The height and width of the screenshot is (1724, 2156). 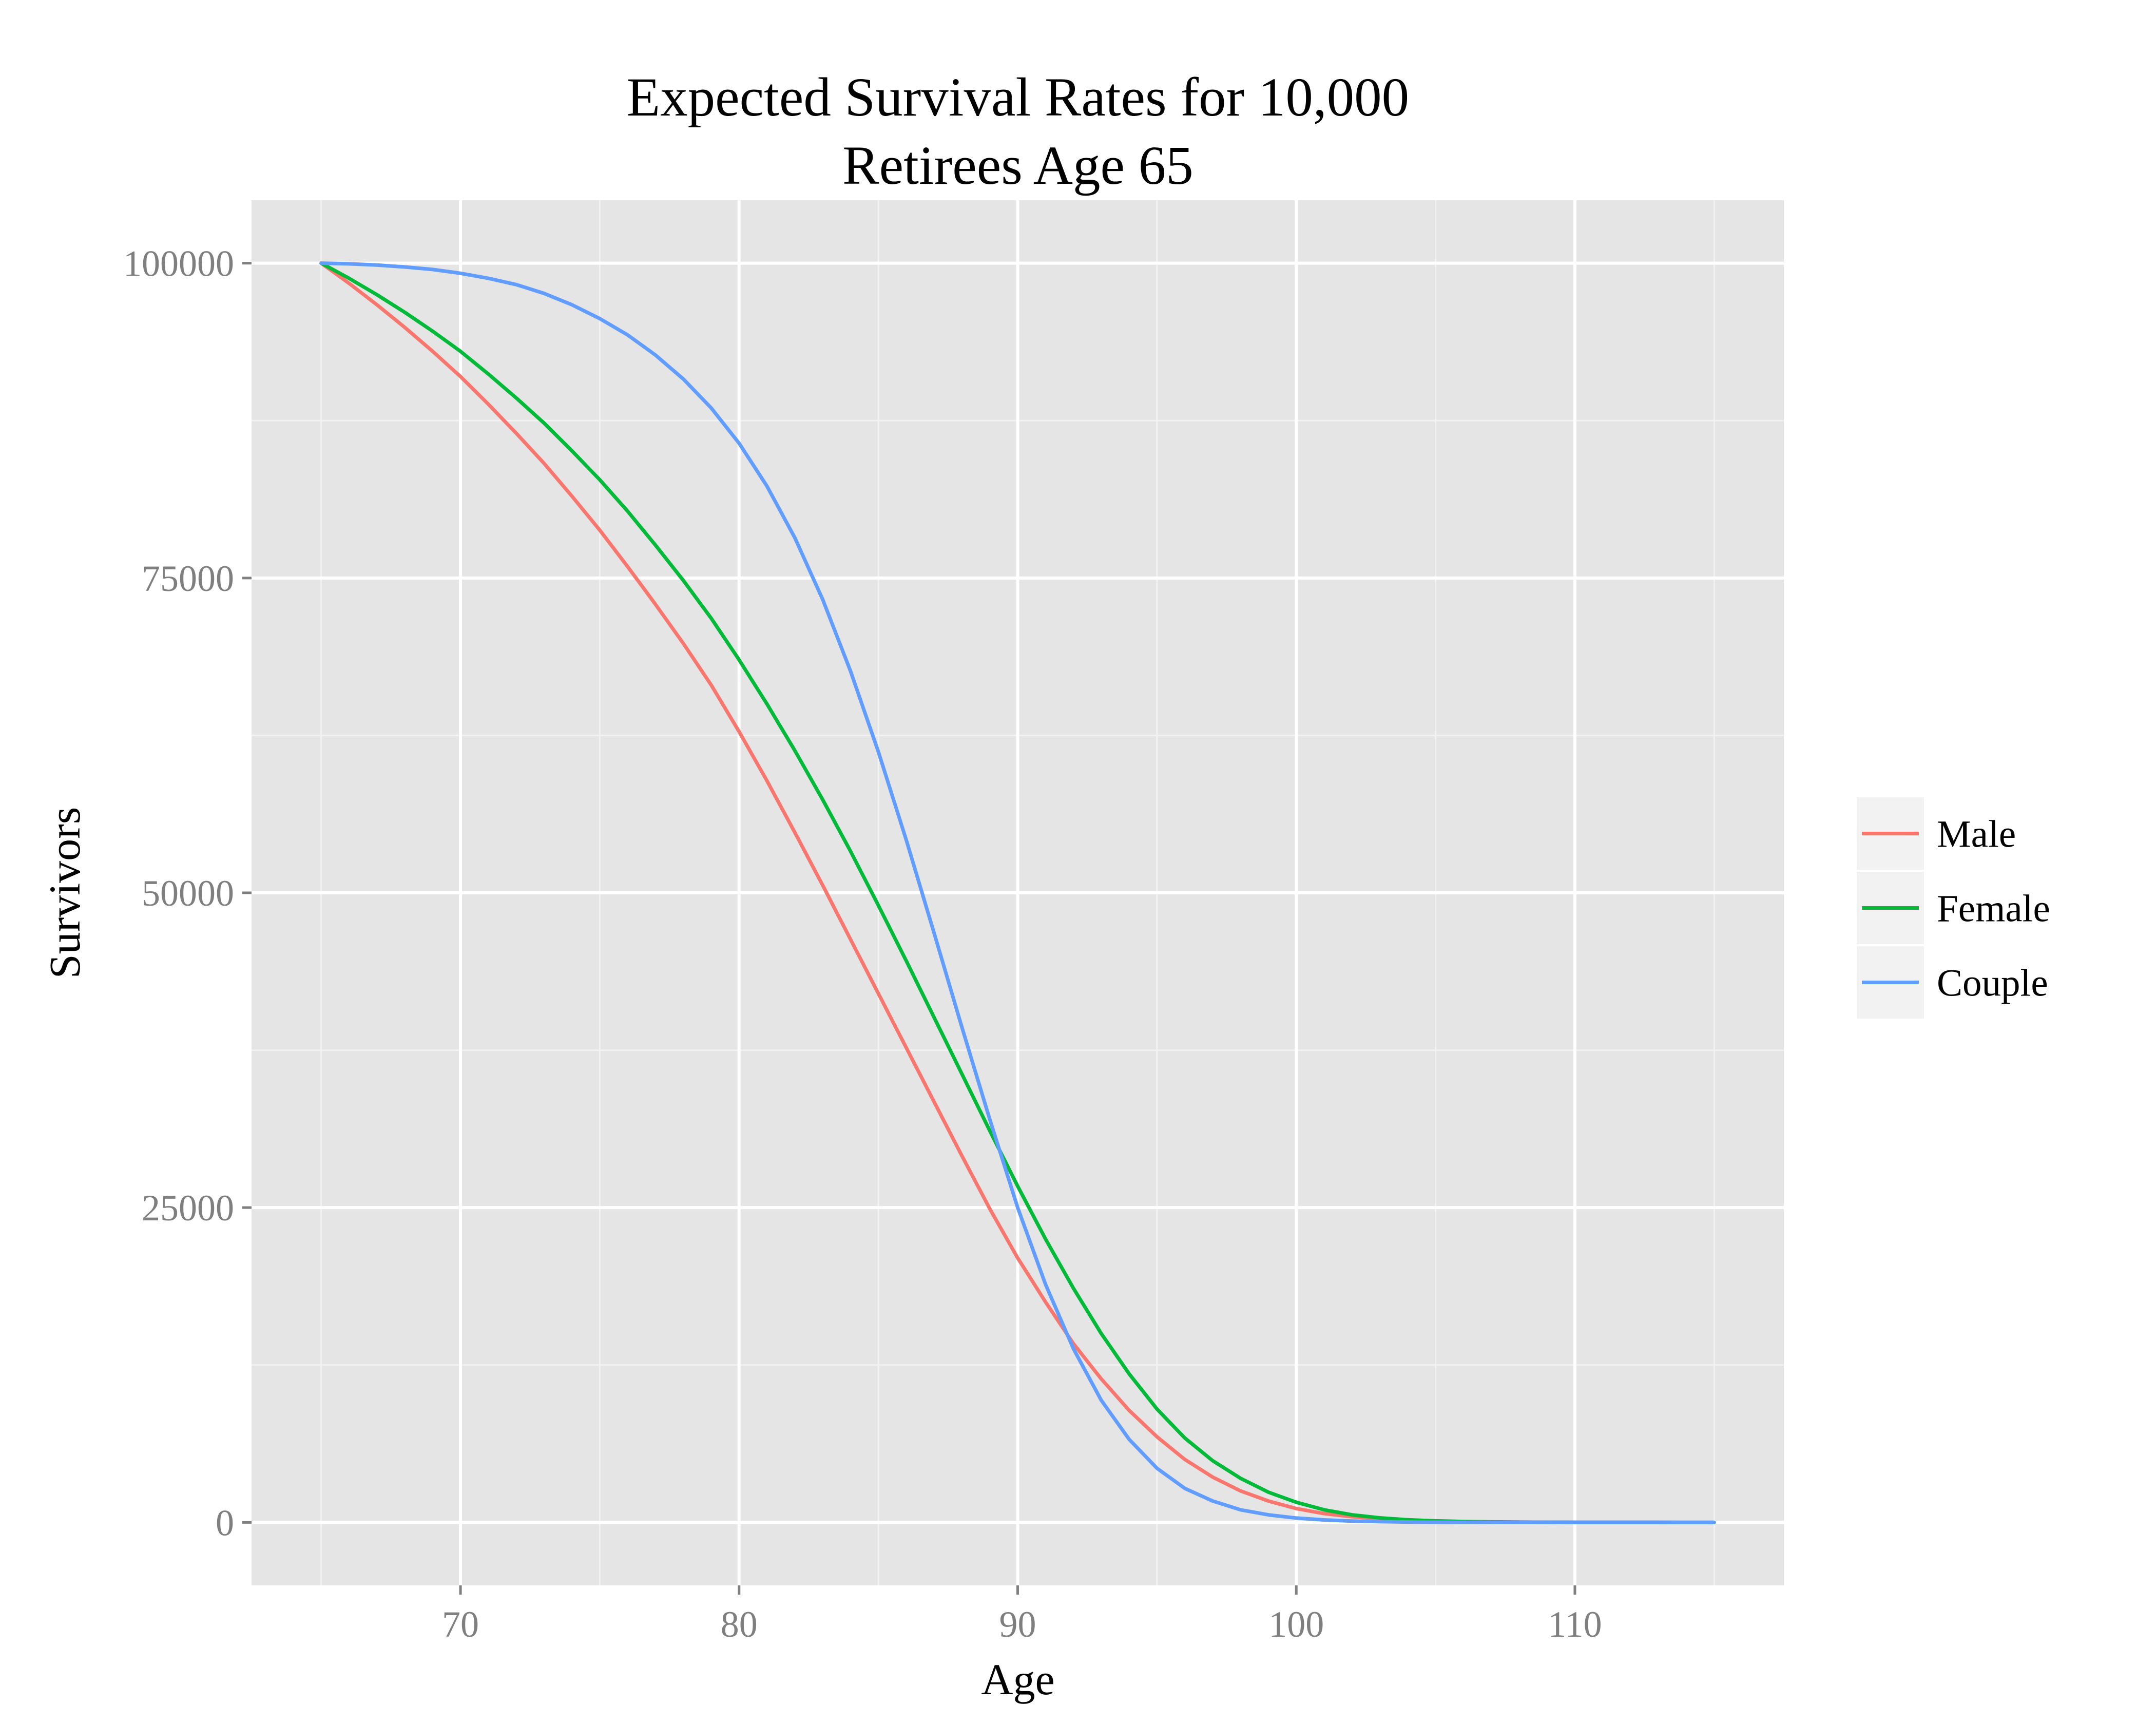 What do you see at coordinates (1993, 909) in the screenshot?
I see `legend-label-female: Female` at bounding box center [1993, 909].